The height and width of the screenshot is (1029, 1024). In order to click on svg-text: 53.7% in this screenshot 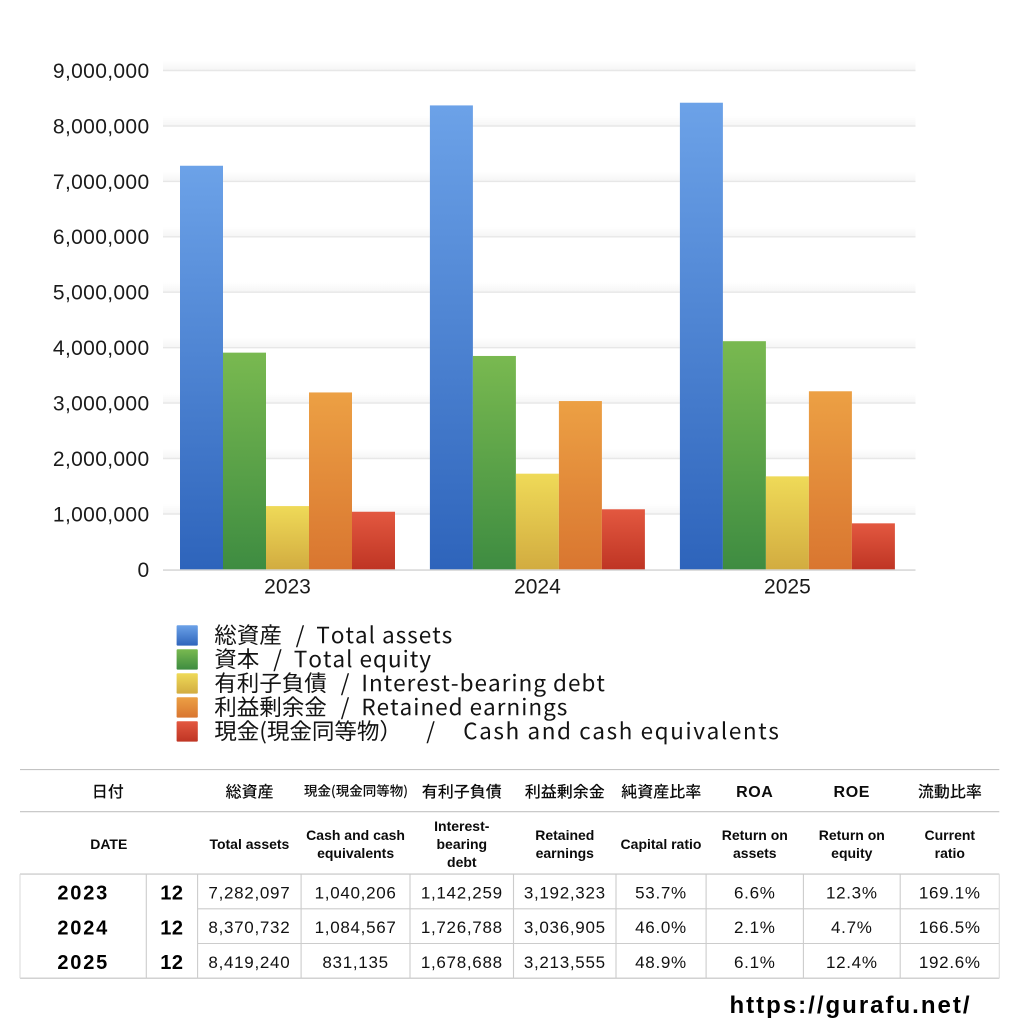, I will do `click(661, 893)`.